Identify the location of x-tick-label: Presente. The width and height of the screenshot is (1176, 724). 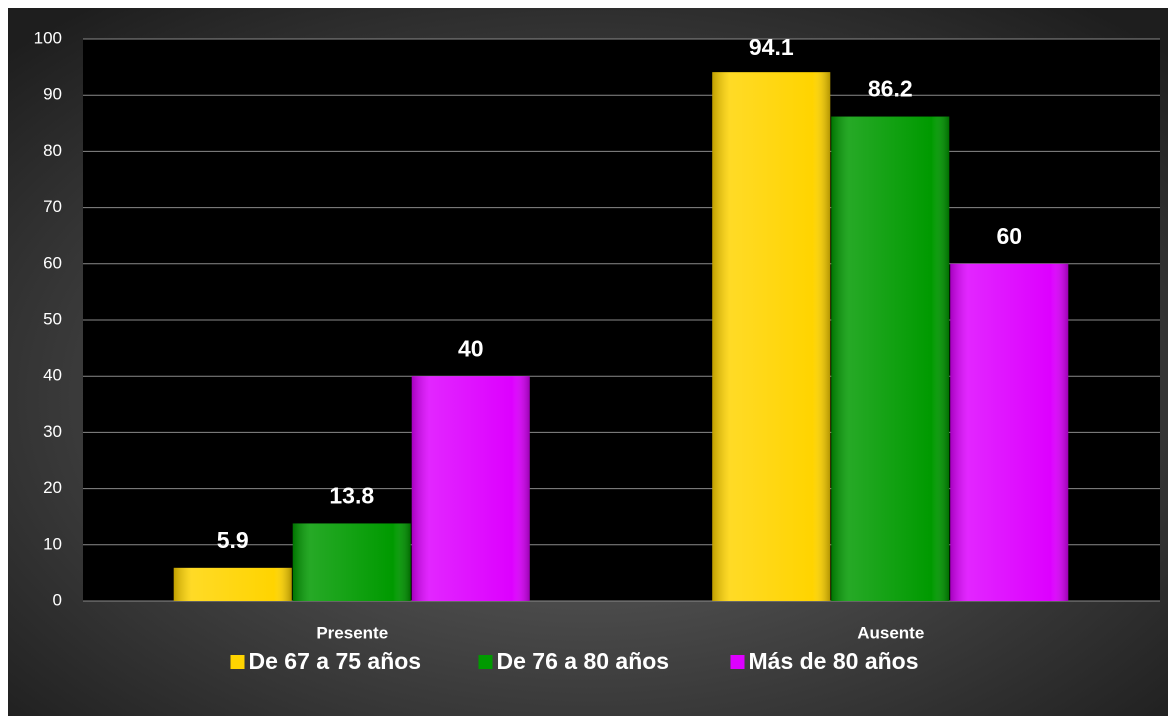
(352, 632).